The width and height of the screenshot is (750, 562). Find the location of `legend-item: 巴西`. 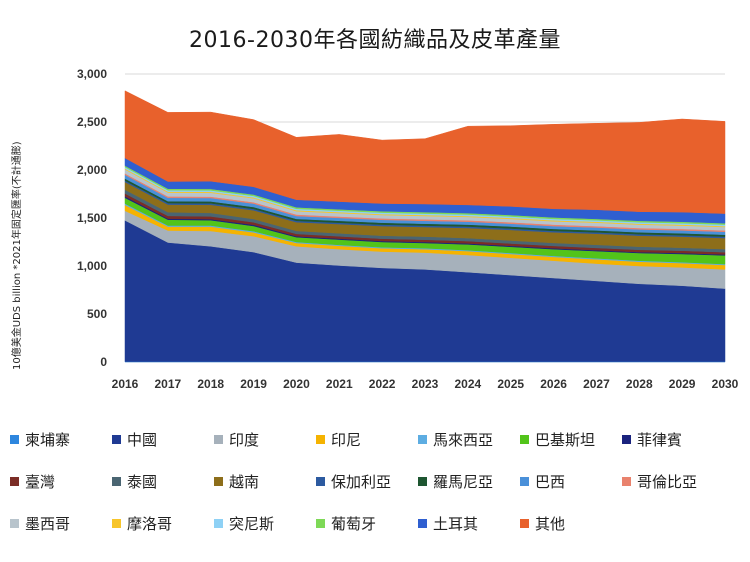

legend-item: 巴西 is located at coordinates (542, 481).